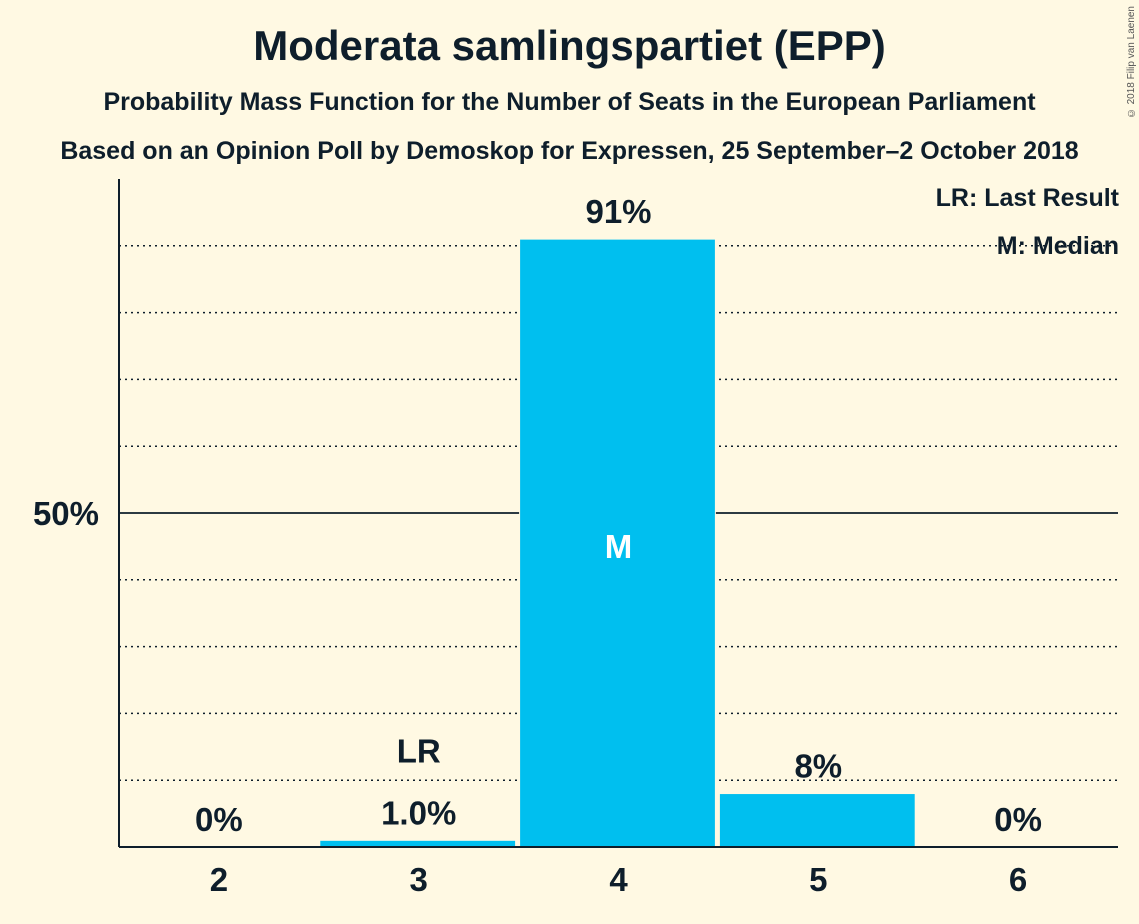  What do you see at coordinates (1057, 246) in the screenshot?
I see `legend-median: M: Median` at bounding box center [1057, 246].